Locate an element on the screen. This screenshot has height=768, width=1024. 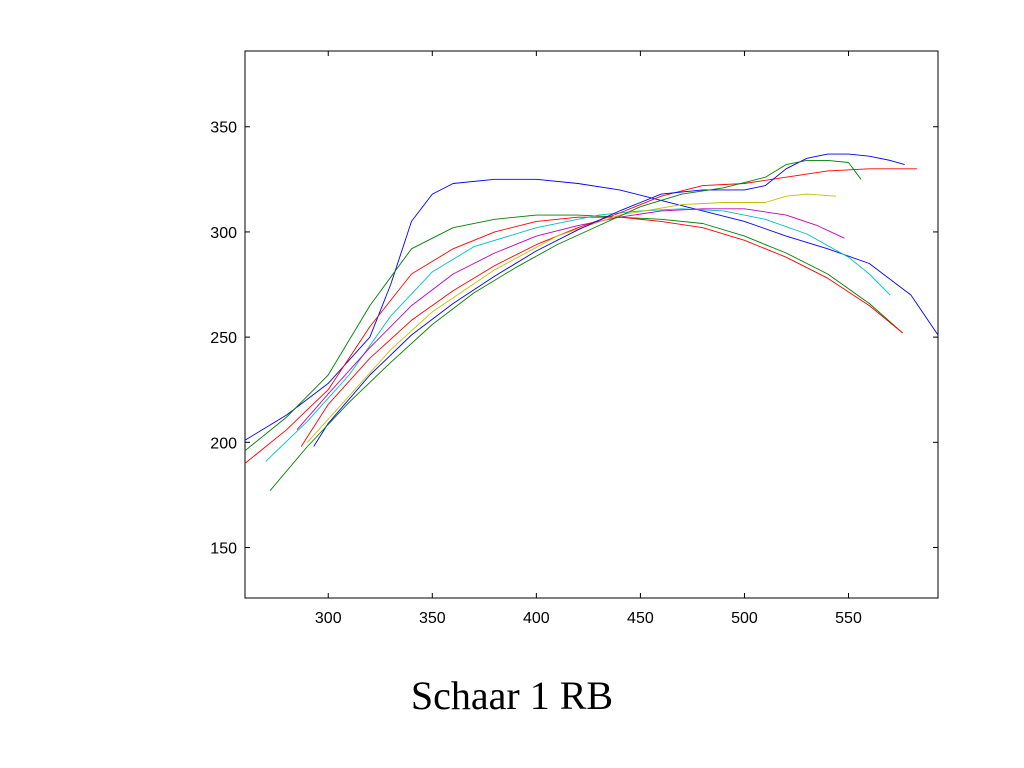
y-tick-label: 150 is located at coordinates (223, 549).